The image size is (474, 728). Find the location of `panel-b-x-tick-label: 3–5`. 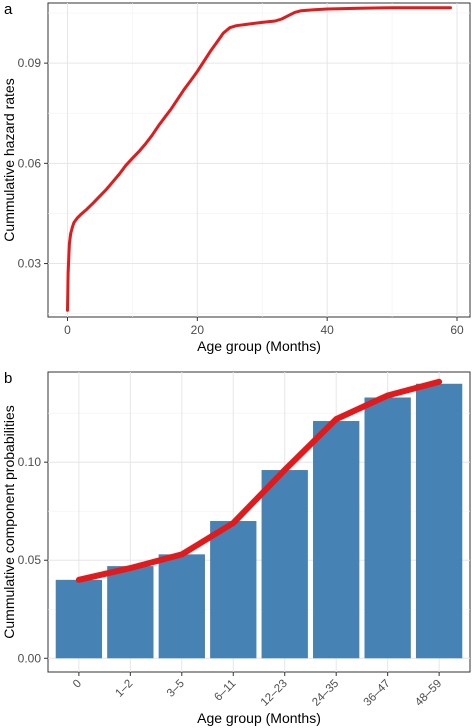

panel-b-x-tick-label: 3–5 is located at coordinates (176, 689).